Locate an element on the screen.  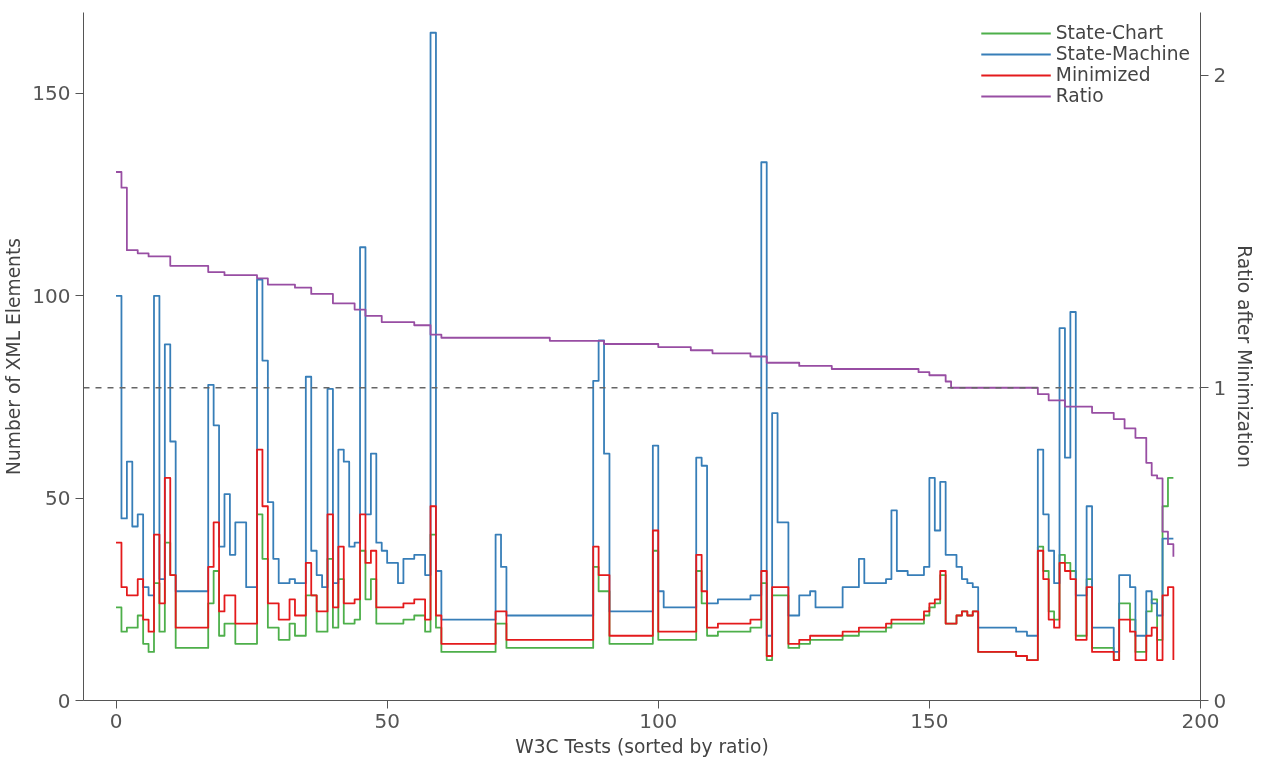
x-tick-label: 100 is located at coordinates (658, 720).